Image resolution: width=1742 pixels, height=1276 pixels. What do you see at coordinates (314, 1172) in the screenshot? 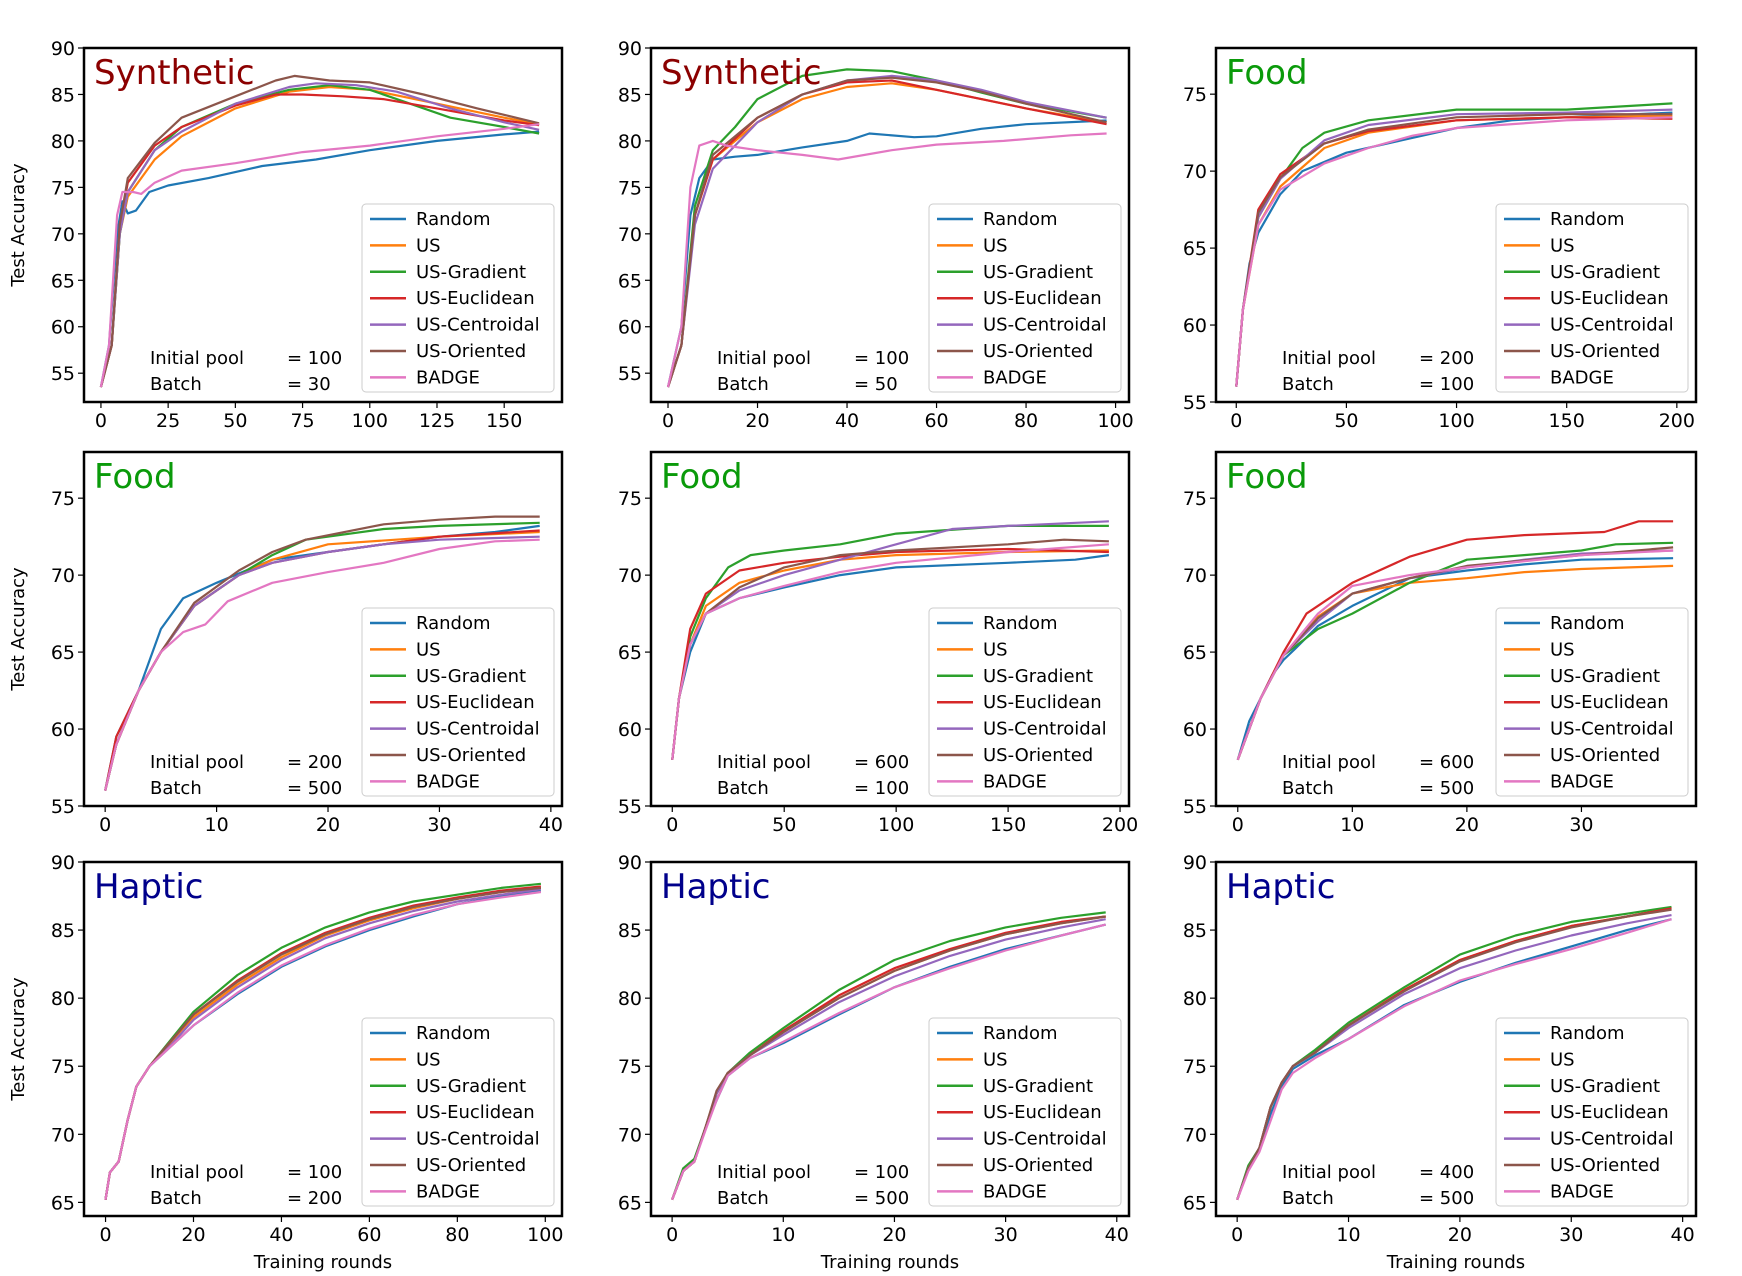
I see `annotation-pool-value: = 100` at bounding box center [314, 1172].